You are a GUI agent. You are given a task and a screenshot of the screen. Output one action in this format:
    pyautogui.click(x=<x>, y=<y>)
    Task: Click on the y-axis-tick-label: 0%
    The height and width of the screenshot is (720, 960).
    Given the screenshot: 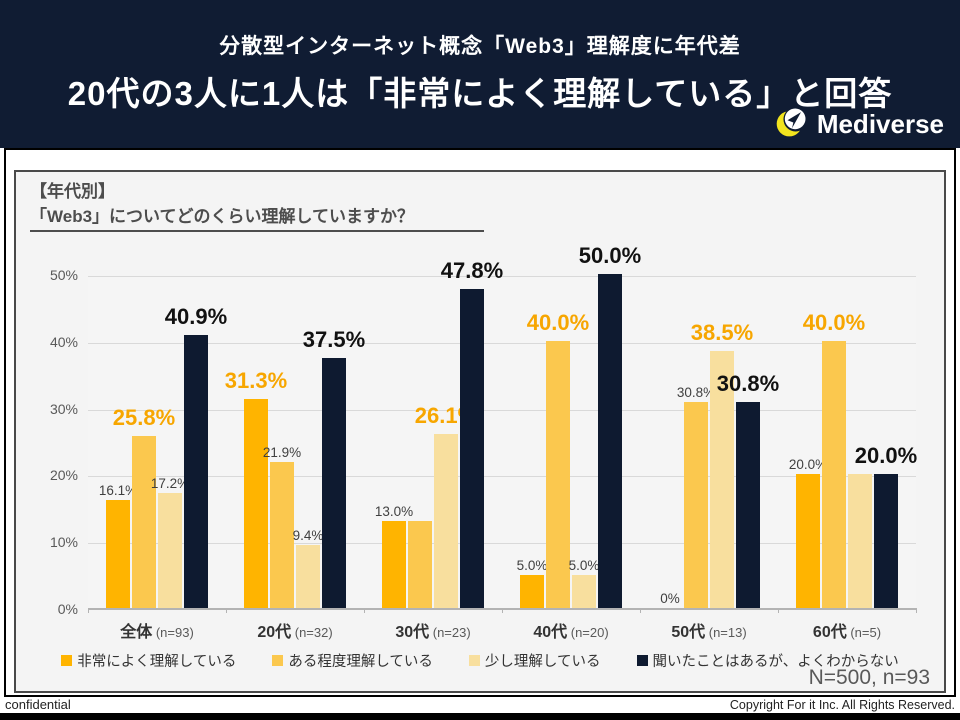 What is the action you would take?
    pyautogui.click(x=67, y=609)
    